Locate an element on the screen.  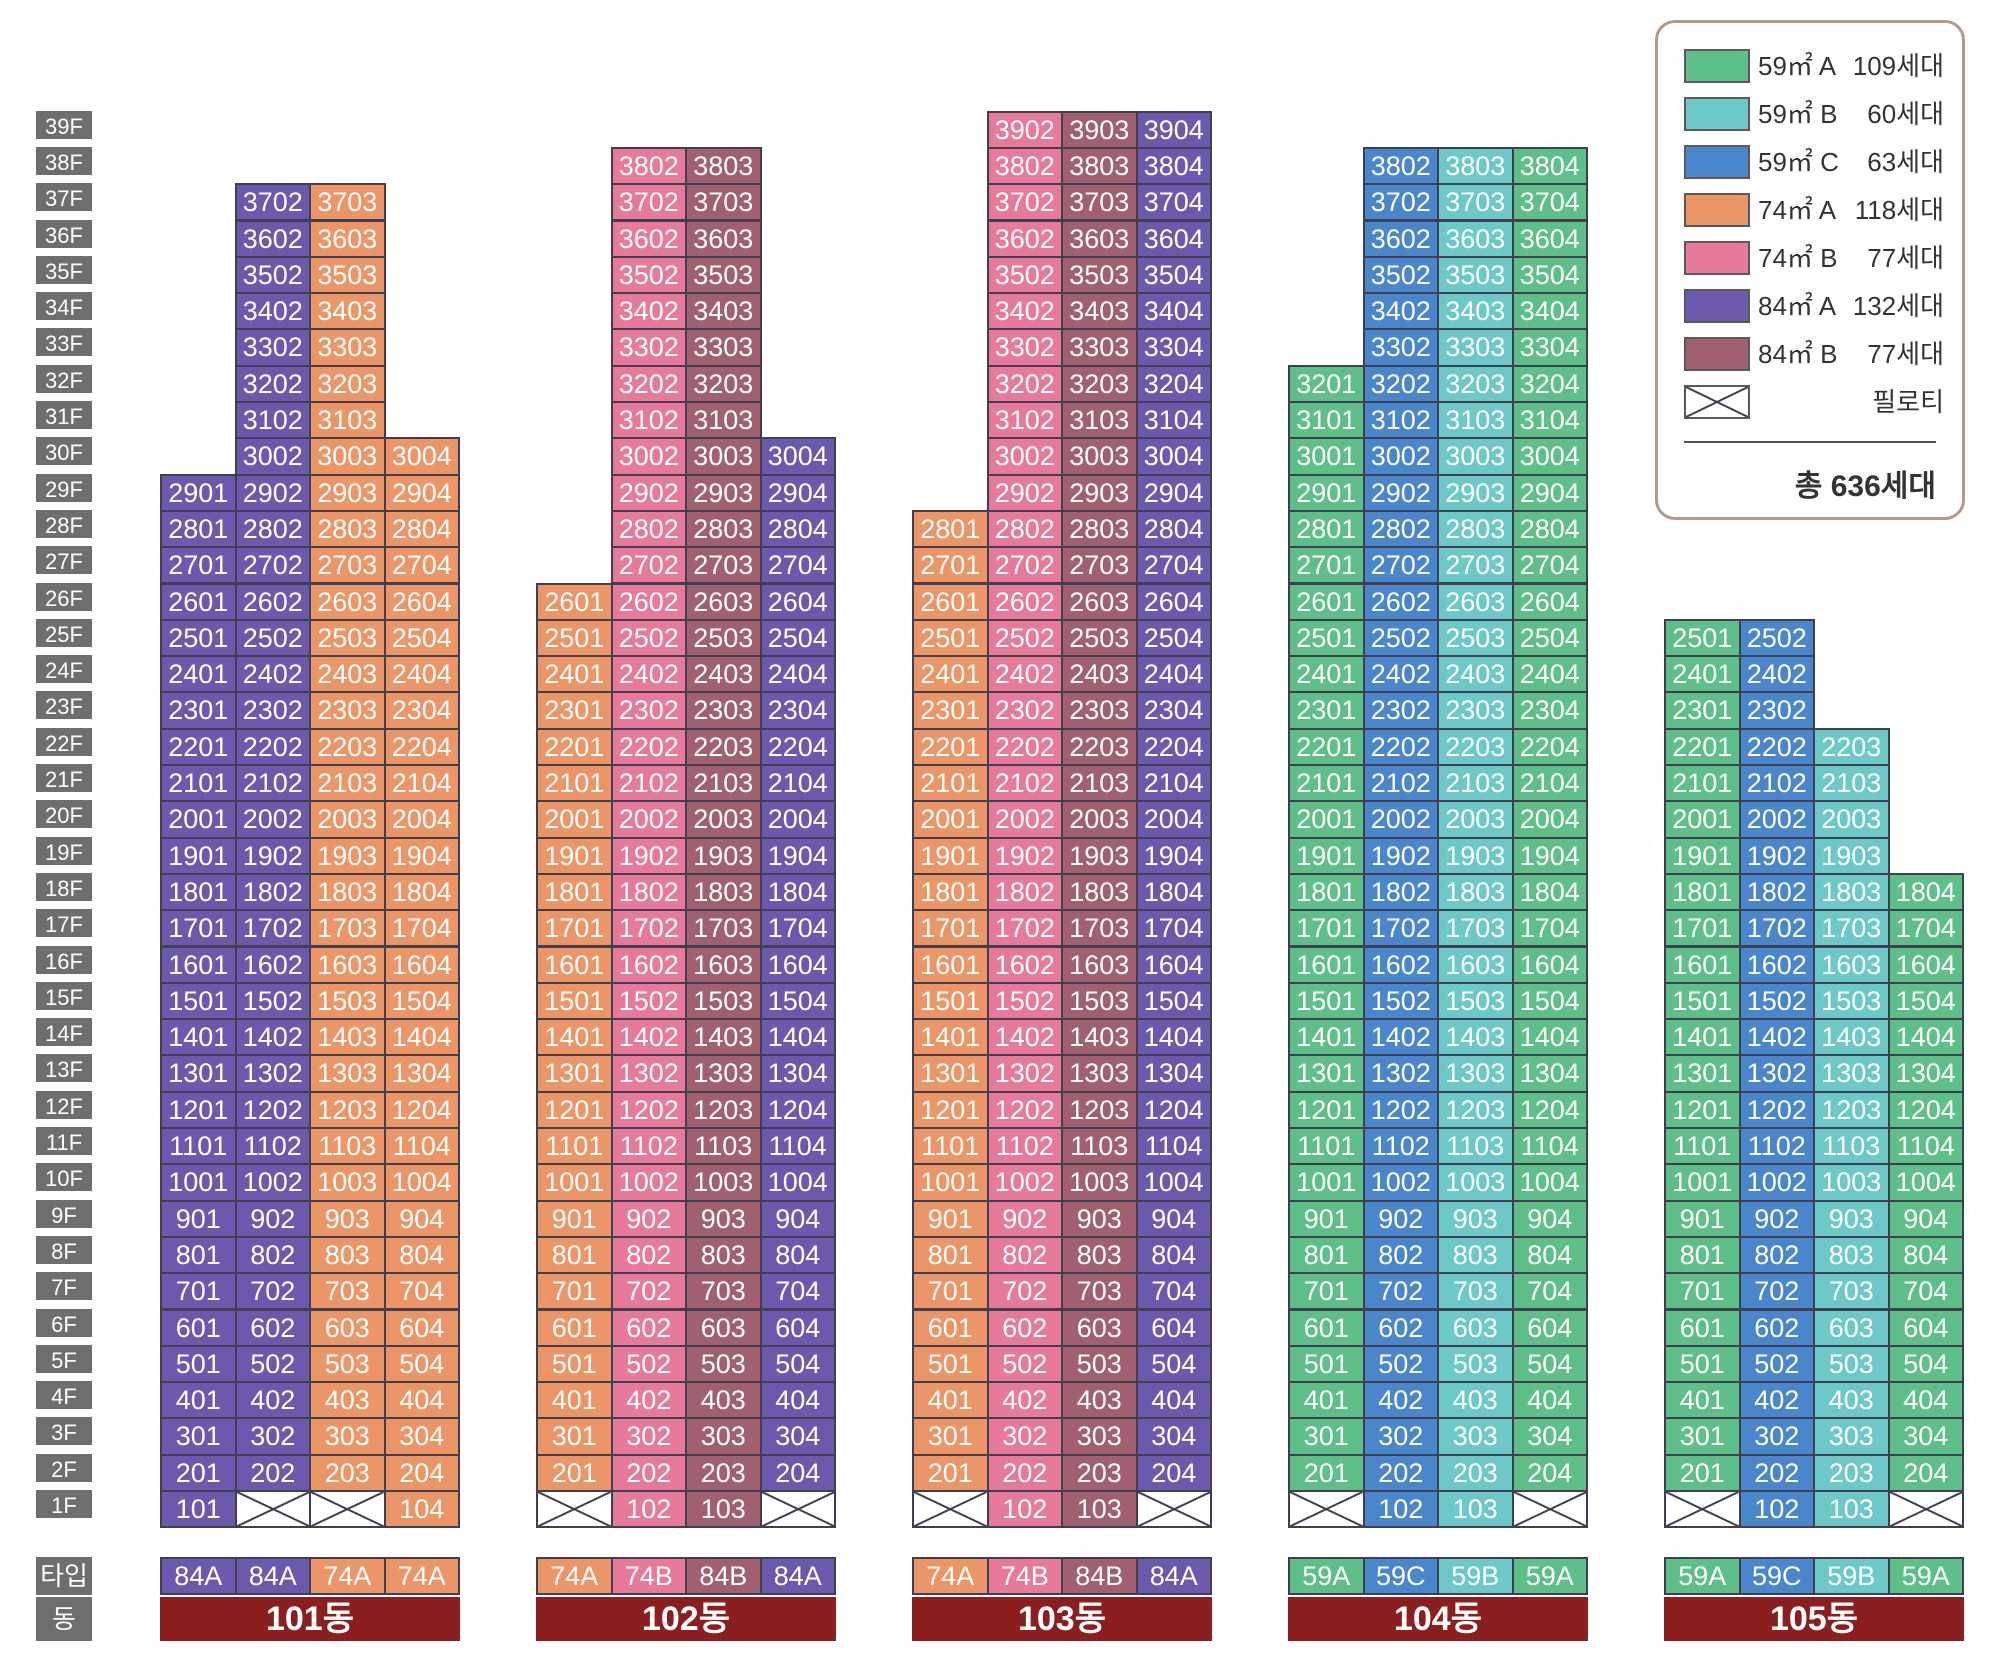
unit-cell: 704 is located at coordinates (797, 1291).